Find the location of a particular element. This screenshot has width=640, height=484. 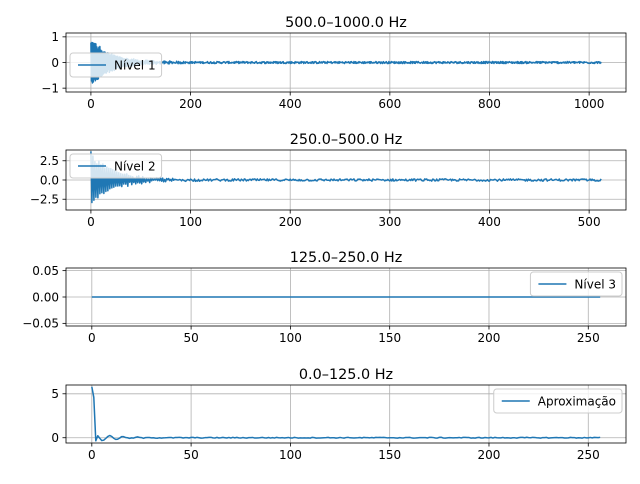

legend-label: Nível 2 is located at coordinates (135, 166).